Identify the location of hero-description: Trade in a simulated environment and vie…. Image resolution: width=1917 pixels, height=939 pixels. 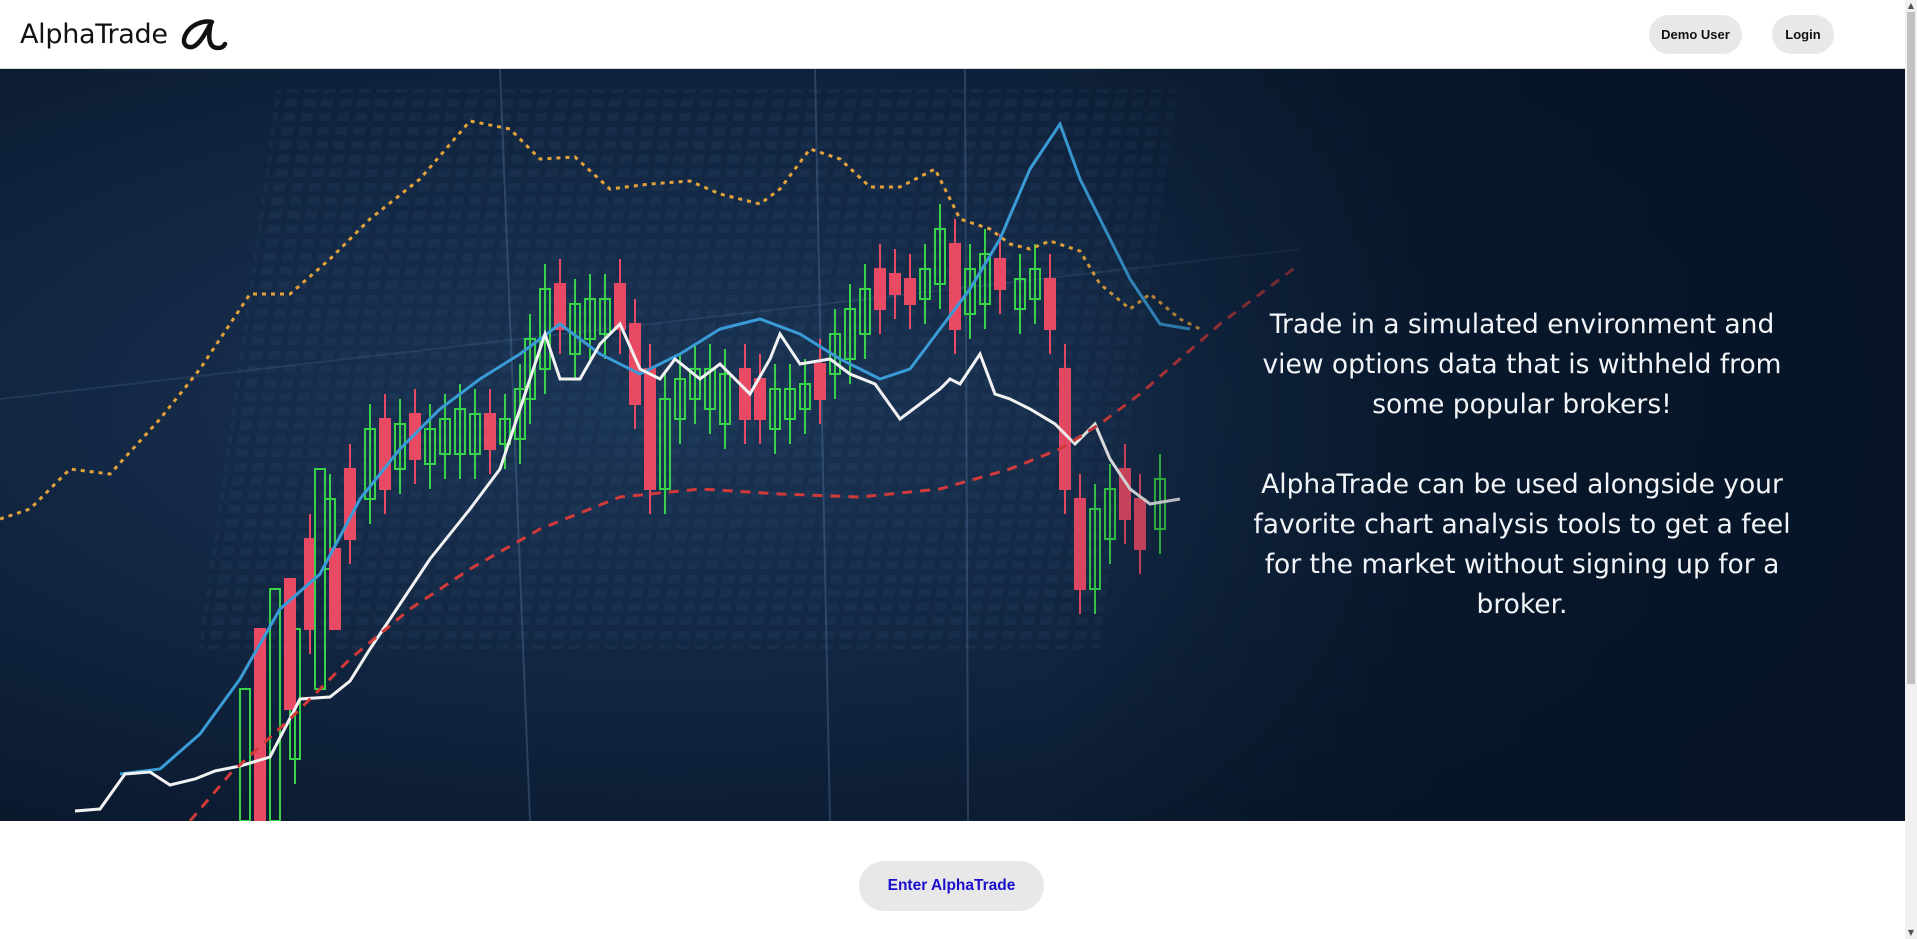
(1522, 465).